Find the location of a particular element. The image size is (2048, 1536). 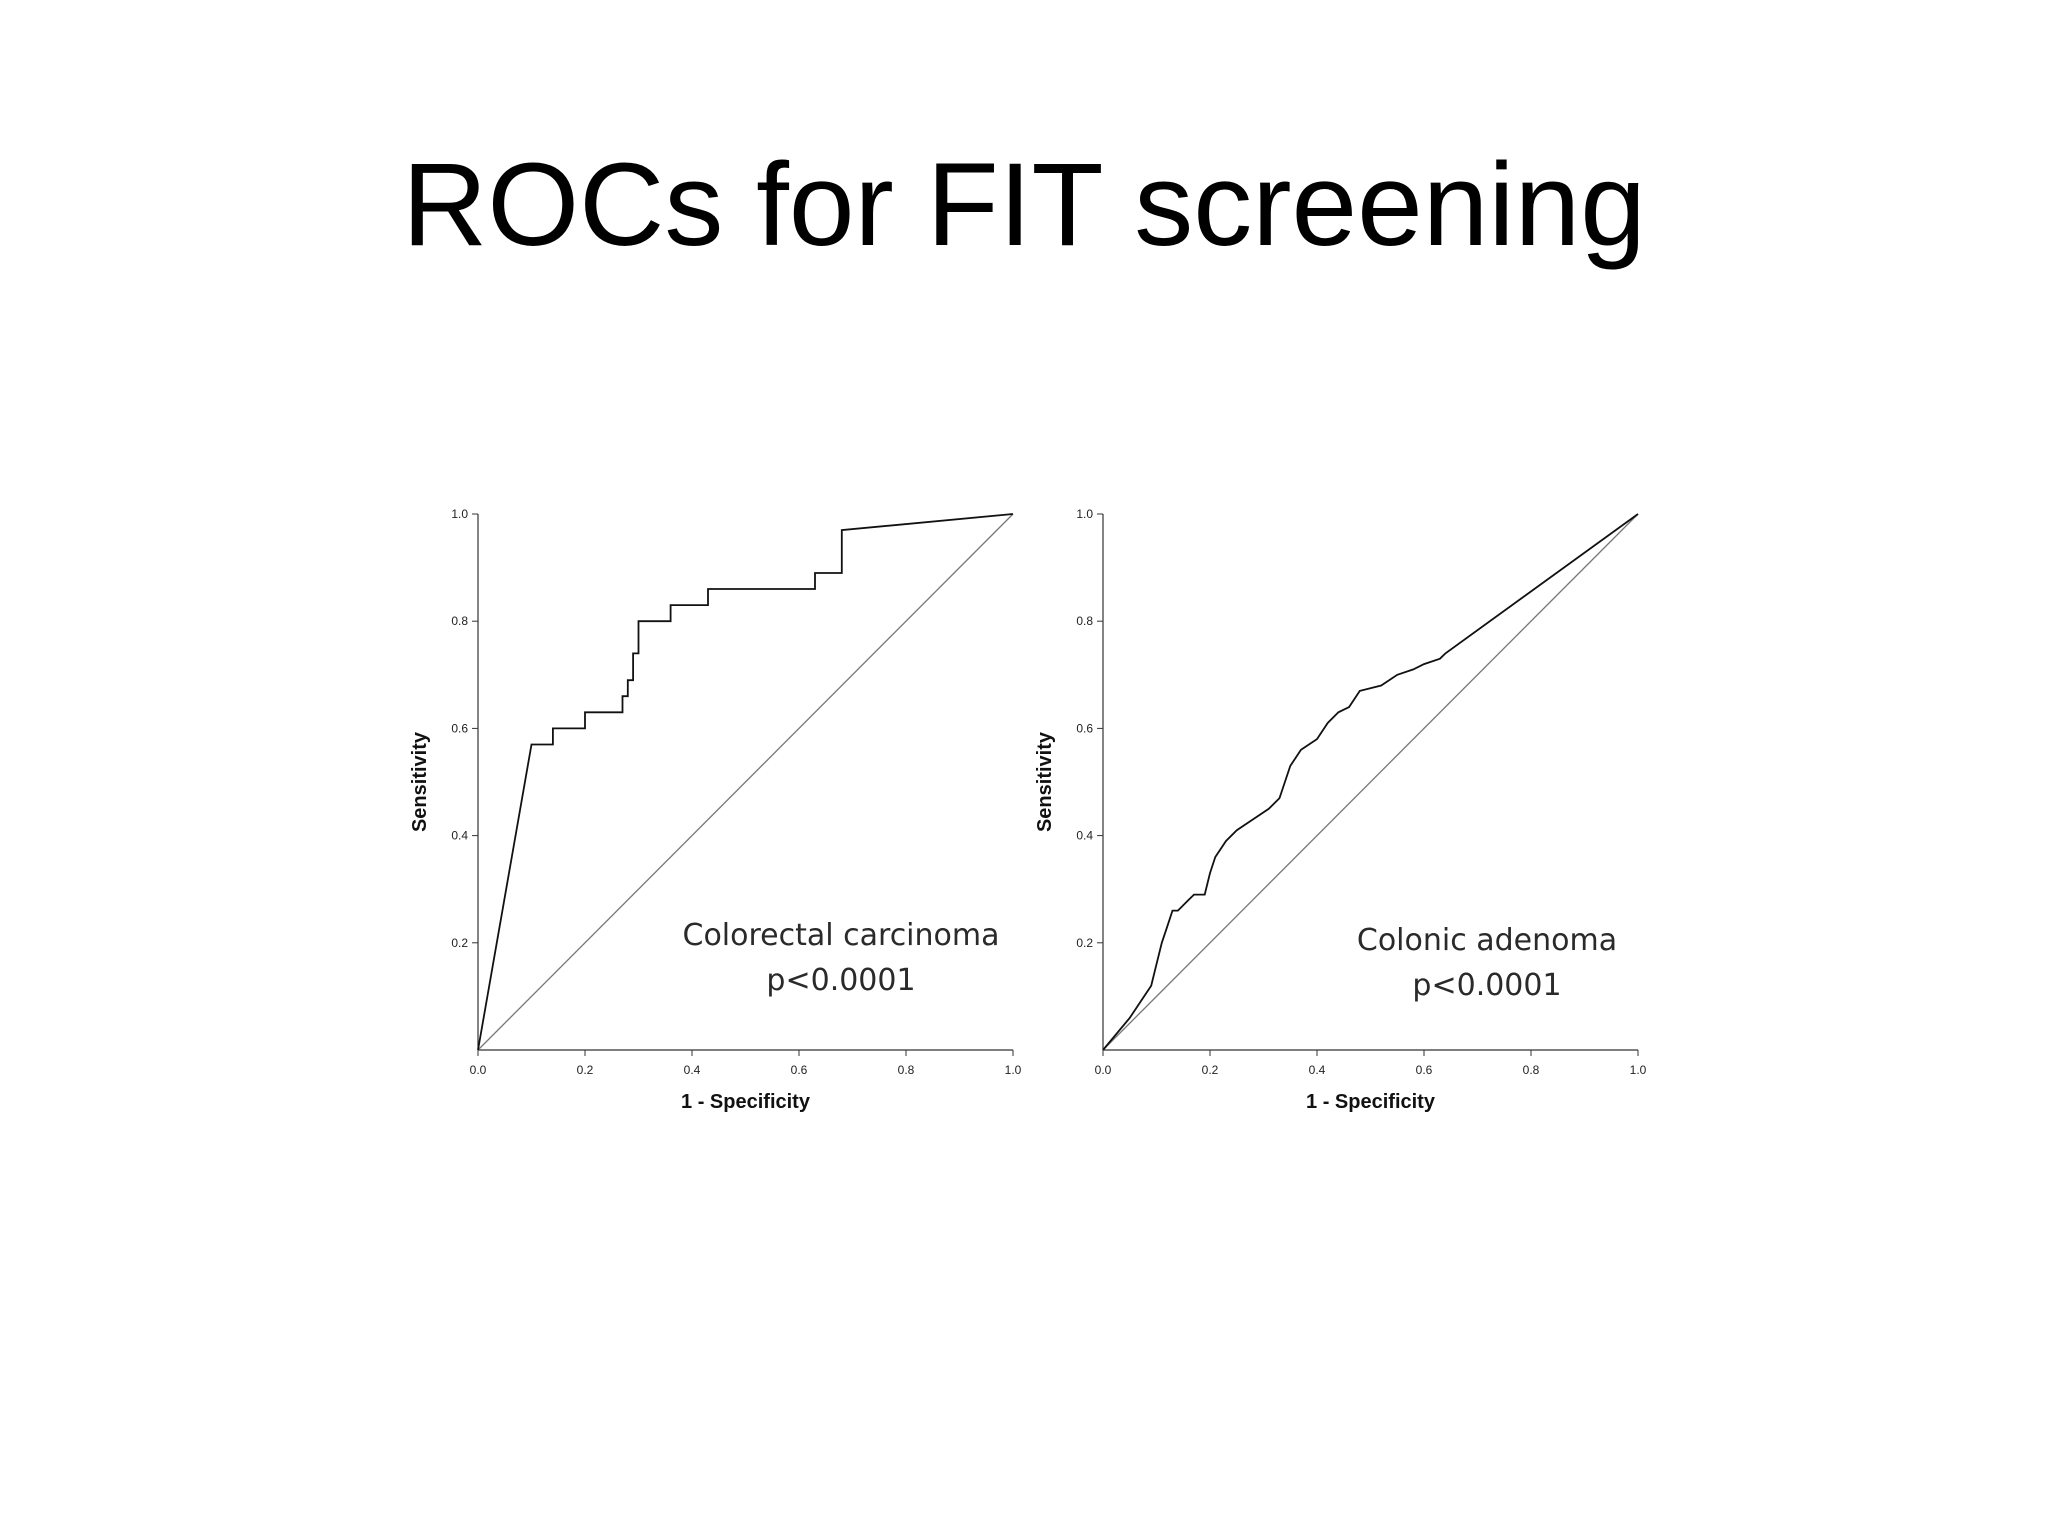

annotation-label: Colonic adenoma is located at coordinates (1487, 940).